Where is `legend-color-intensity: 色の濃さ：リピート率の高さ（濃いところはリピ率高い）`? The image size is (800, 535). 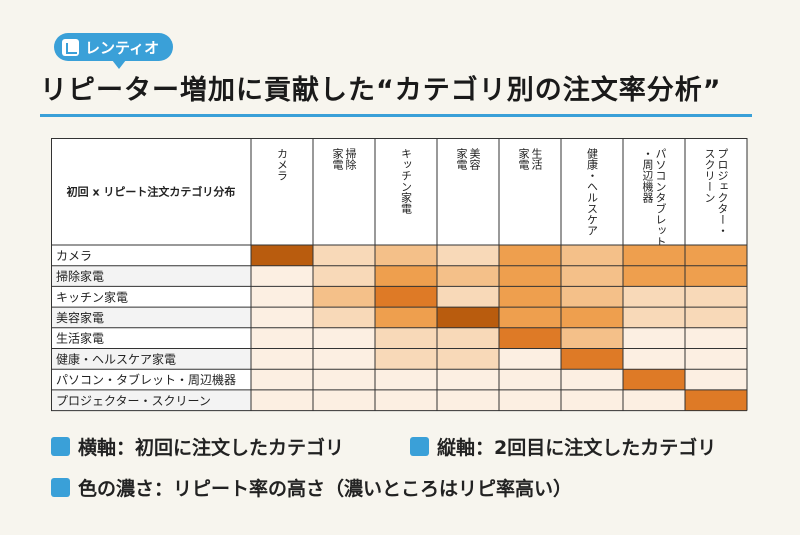
legend-color-intensity: 色の濃さ：リピート率の高さ（濃いところはリピ率高い） is located at coordinates (311, 487).